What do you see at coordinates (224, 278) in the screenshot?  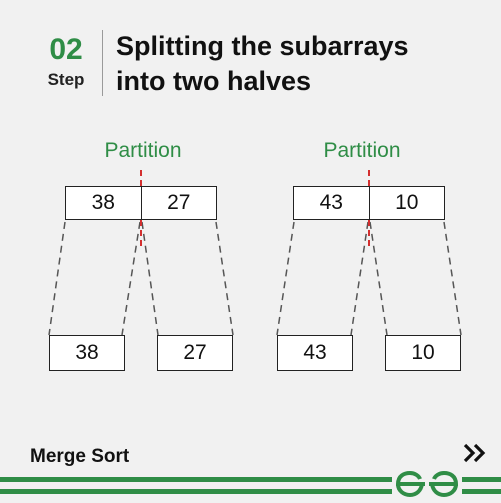 I see `connector-left-outer-b` at bounding box center [224, 278].